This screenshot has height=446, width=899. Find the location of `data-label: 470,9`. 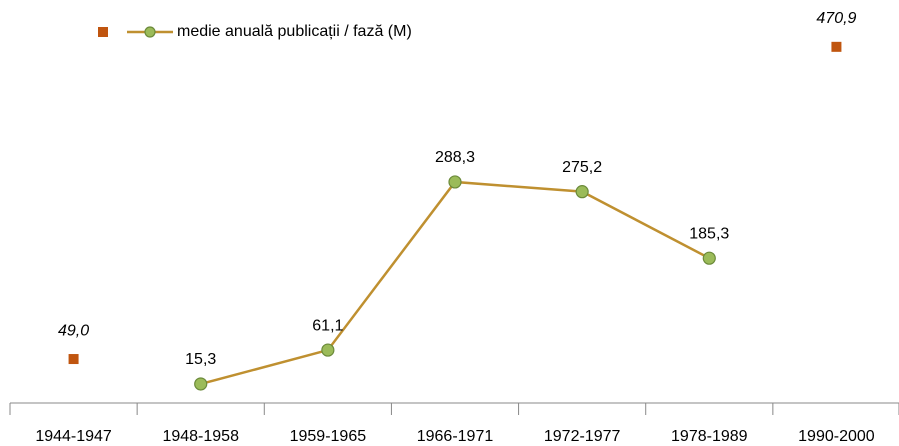

data-label: 470,9 is located at coordinates (836, 18).